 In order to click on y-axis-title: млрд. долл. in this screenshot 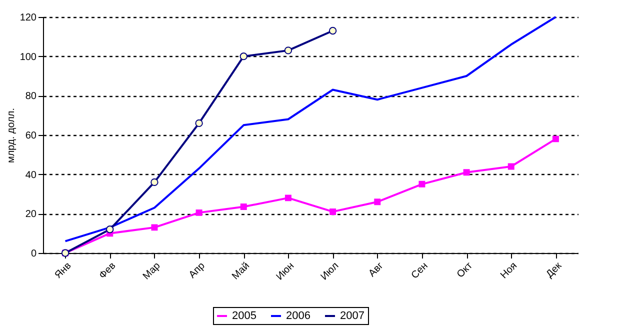, I will do `click(11, 136)`.